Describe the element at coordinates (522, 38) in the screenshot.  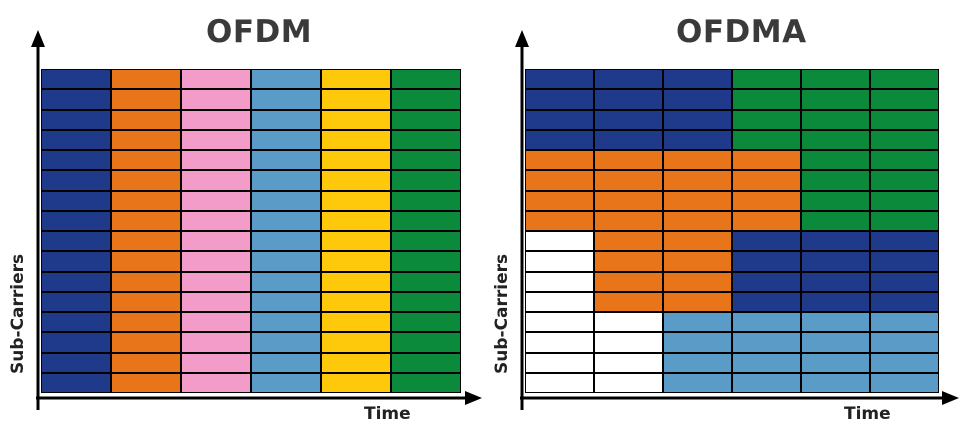
I see `y-axis-arrow` at that location.